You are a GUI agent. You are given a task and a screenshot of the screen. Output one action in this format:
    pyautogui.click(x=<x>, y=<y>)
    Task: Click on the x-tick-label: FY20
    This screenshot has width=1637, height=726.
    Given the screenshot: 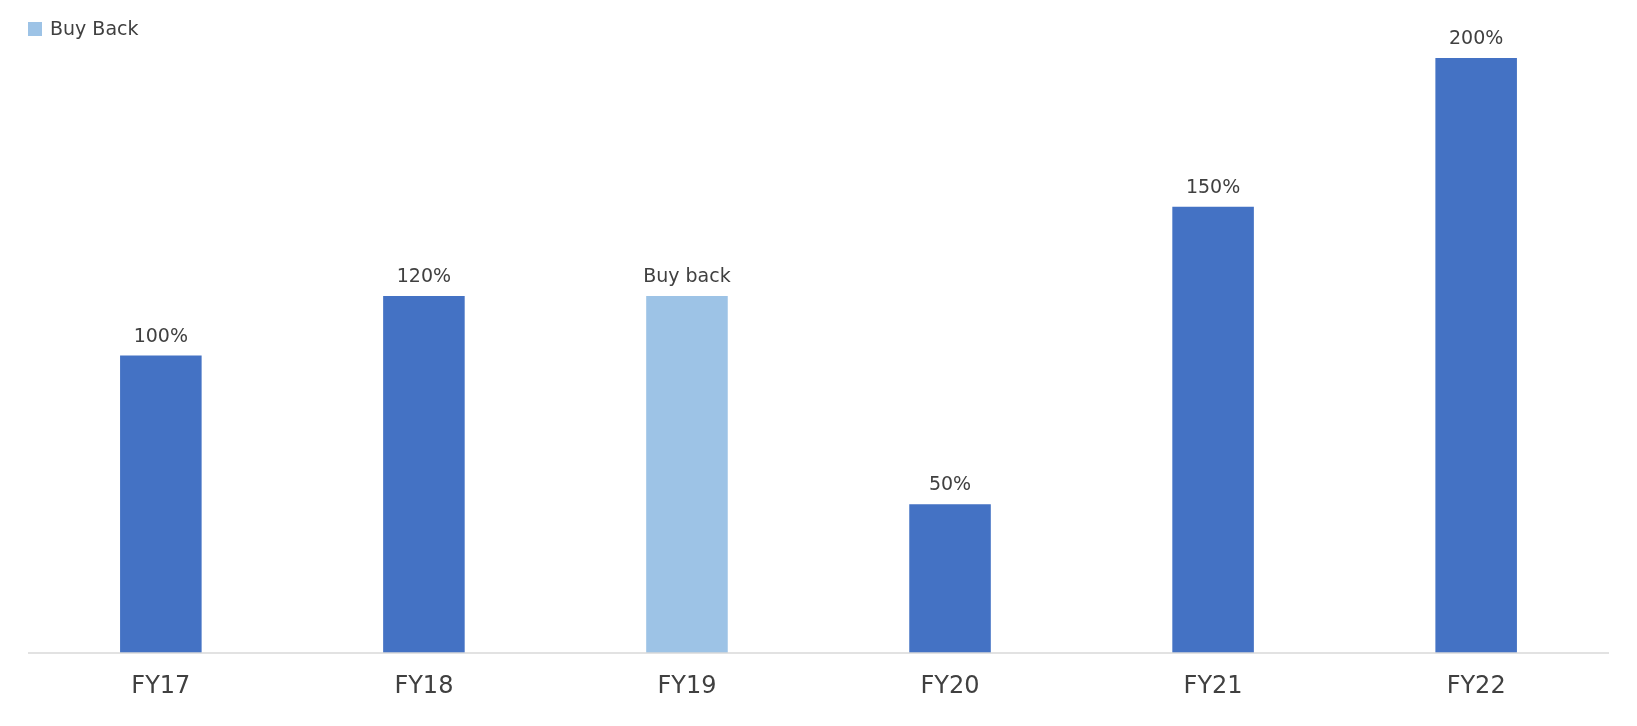 What is the action you would take?
    pyautogui.click(x=950, y=685)
    